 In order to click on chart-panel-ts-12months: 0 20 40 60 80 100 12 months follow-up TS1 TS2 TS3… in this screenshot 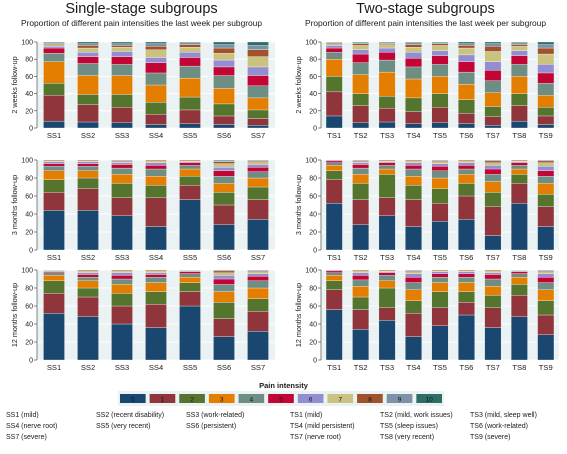, I will do `click(425, 323)`.